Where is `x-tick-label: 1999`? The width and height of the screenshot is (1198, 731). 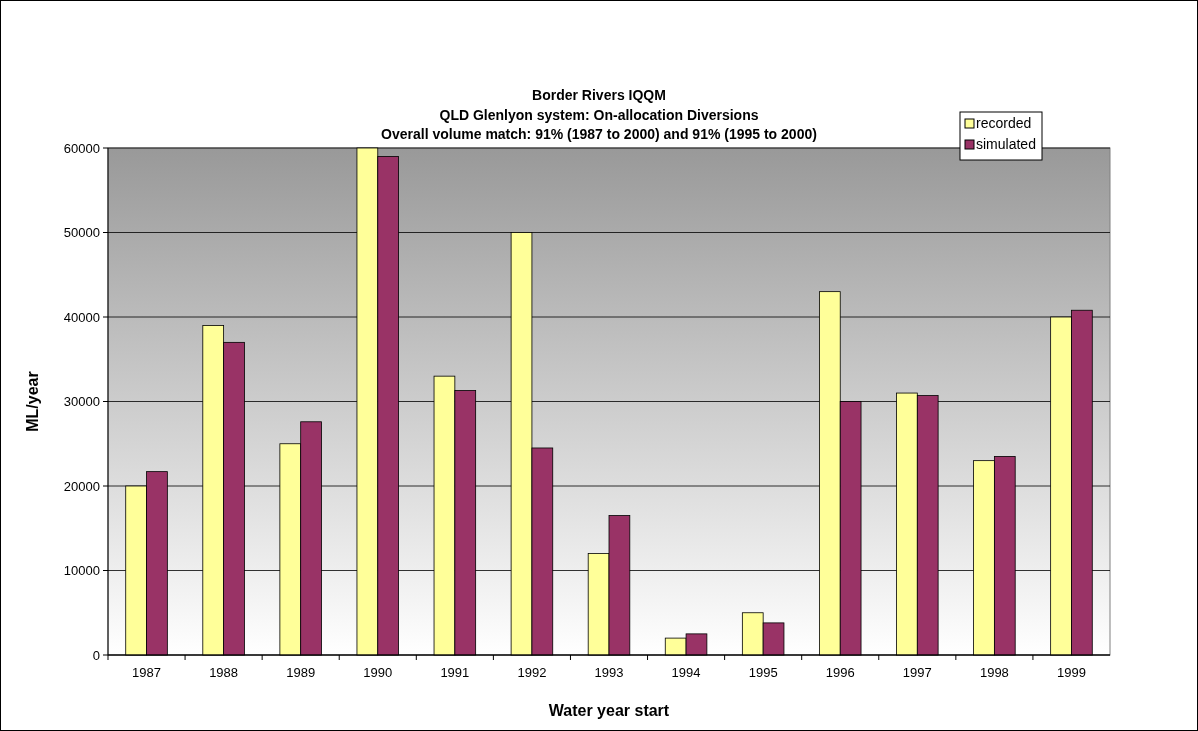
x-tick-label: 1999 is located at coordinates (1071, 672).